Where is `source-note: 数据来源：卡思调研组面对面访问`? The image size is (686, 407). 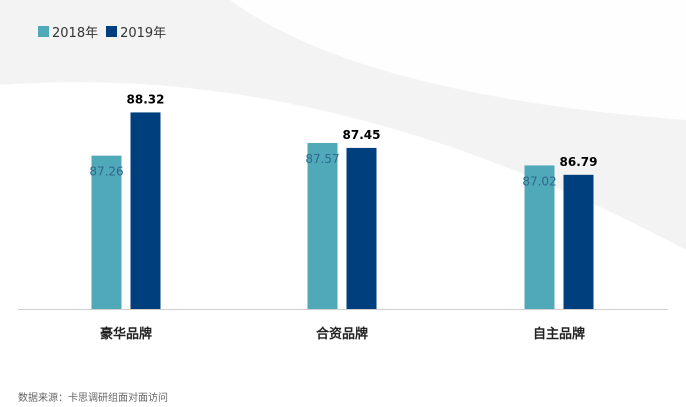 source-note: 数据来源：卡思调研组面对面访问 is located at coordinates (93, 398).